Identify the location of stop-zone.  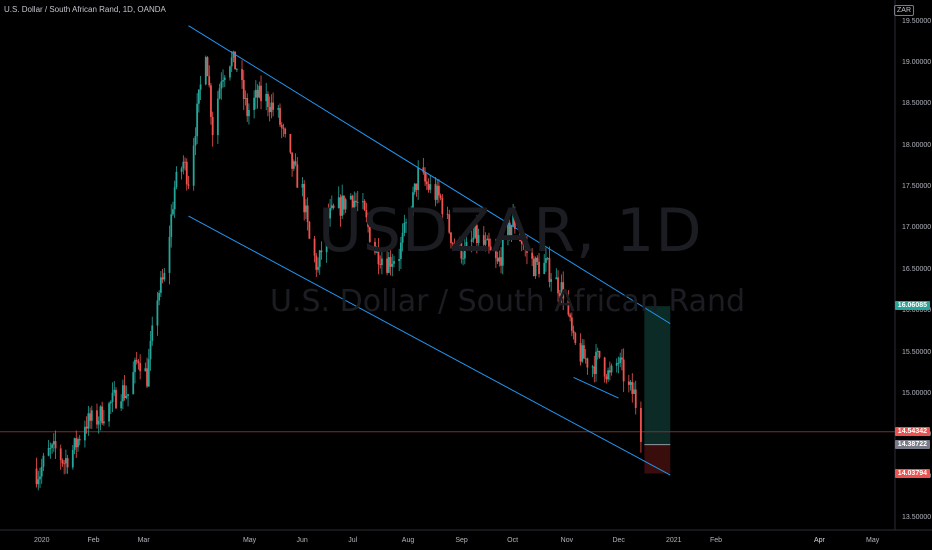
(657, 459).